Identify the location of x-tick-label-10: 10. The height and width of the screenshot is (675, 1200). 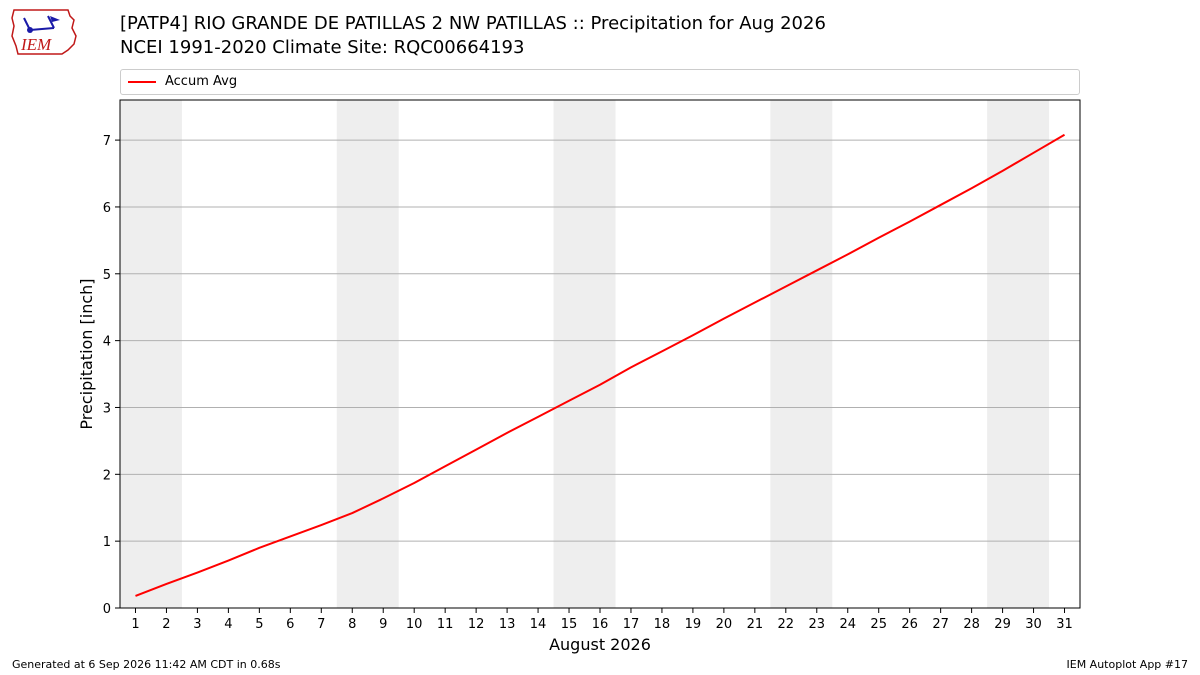
(414, 624).